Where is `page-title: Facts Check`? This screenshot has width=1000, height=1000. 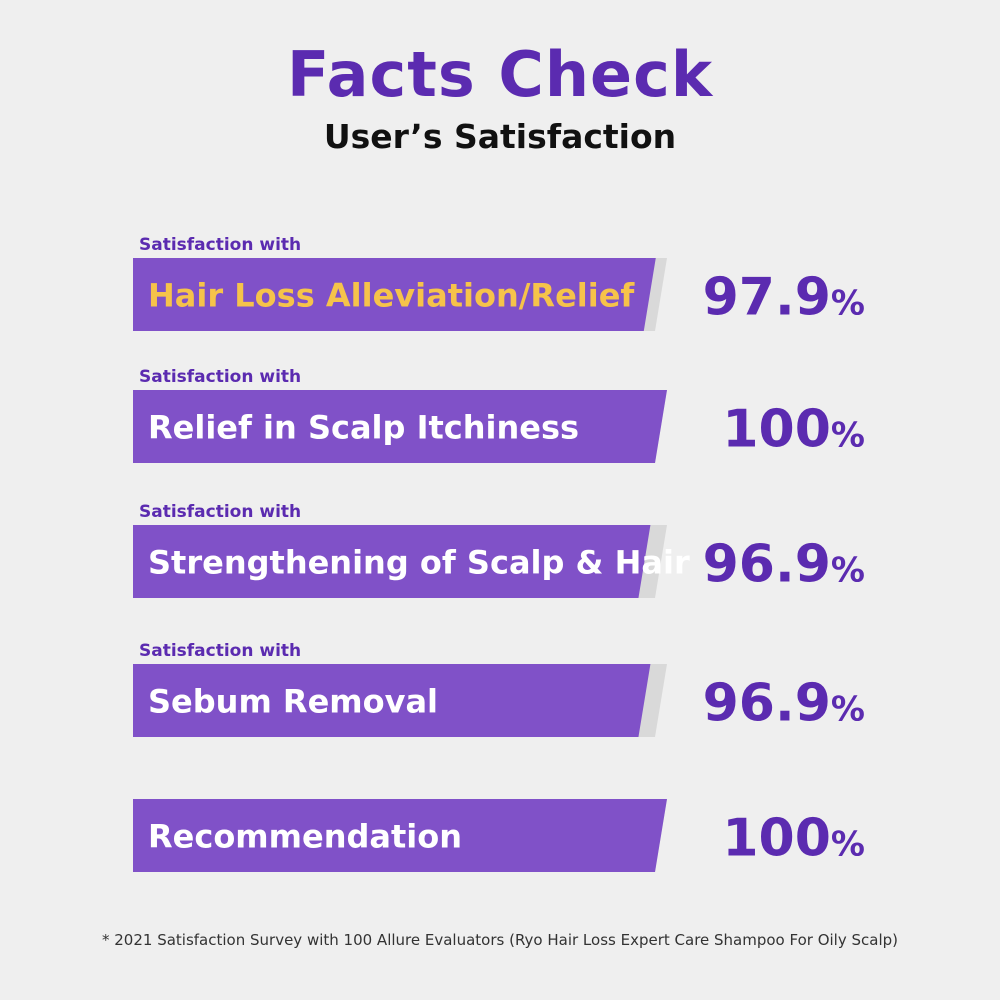
page-title: Facts Check is located at coordinates (500, 74).